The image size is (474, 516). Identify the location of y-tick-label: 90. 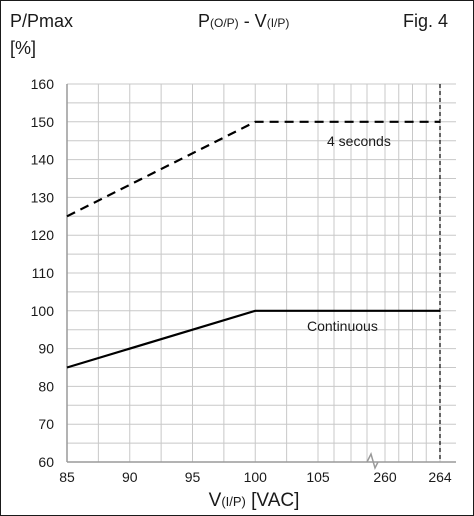
(46, 349).